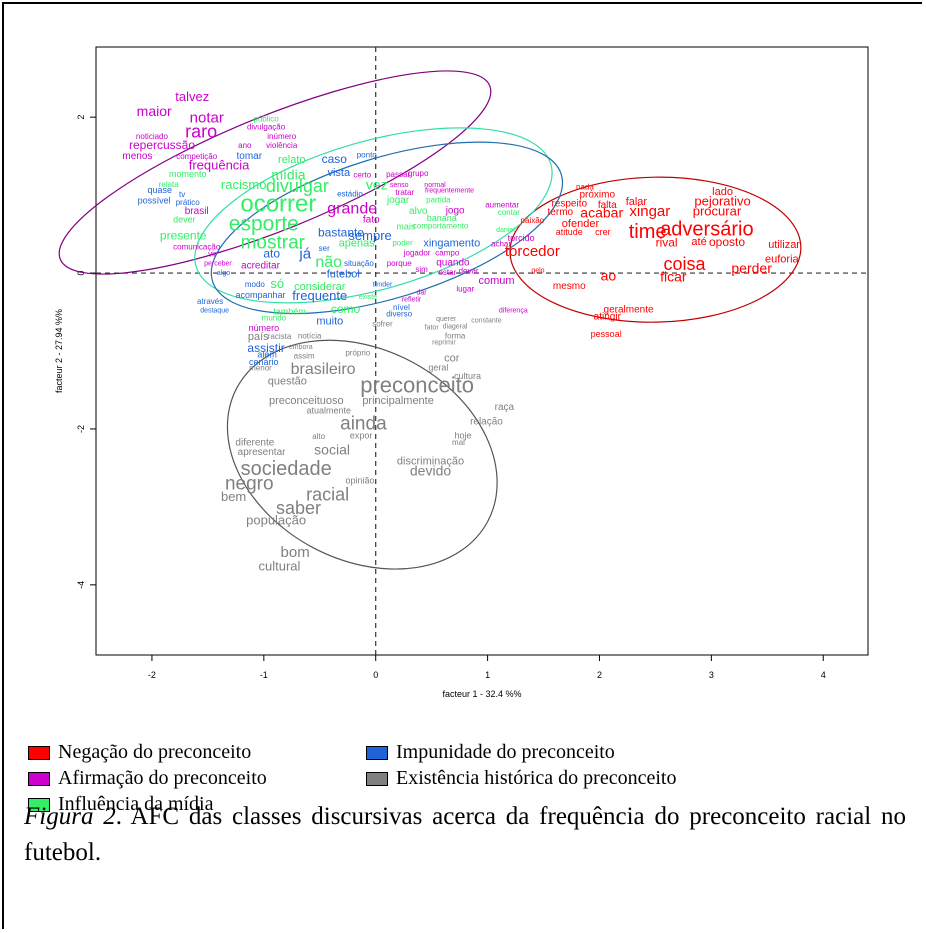 The width and height of the screenshot is (926, 933). Describe the element at coordinates (39, 804) in the screenshot. I see `legend-swatch-midia` at that location.